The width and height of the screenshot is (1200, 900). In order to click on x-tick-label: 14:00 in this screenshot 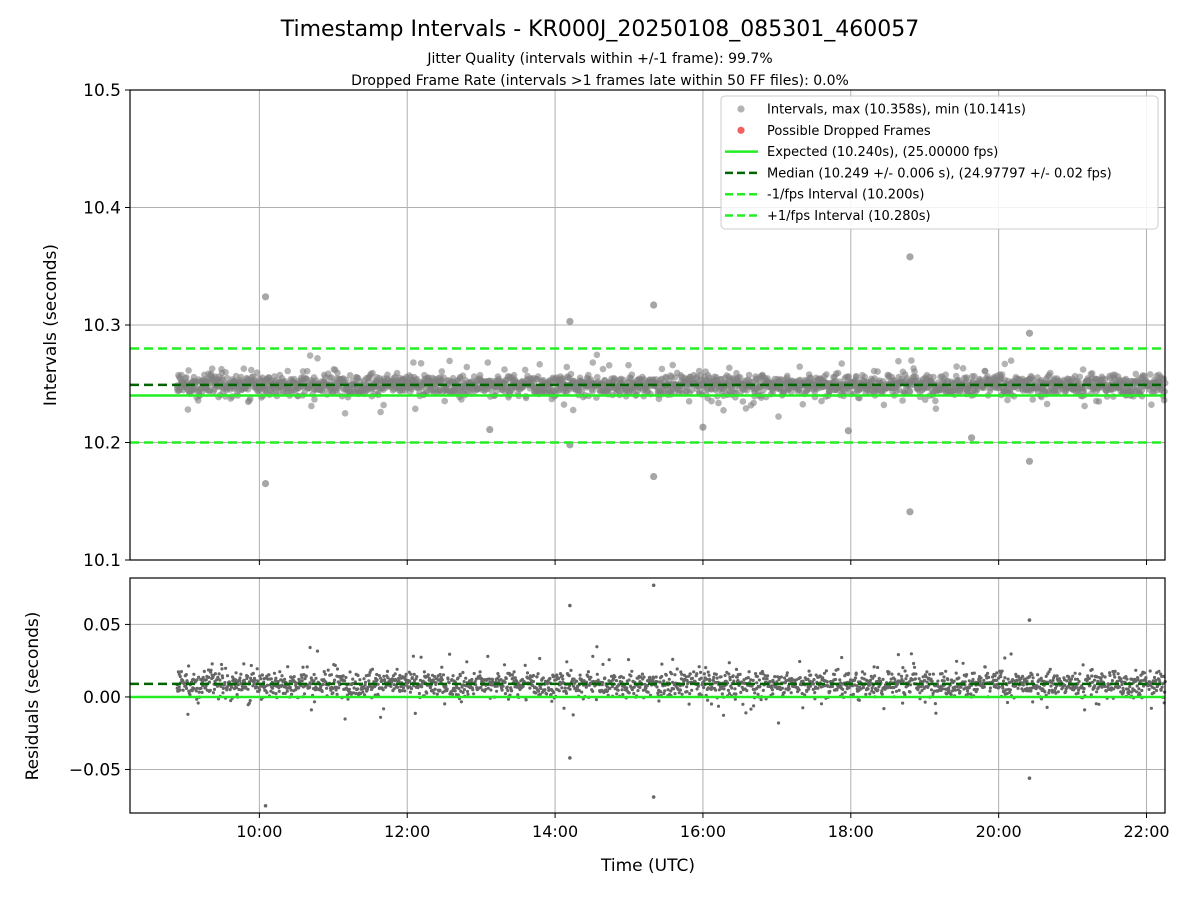, I will do `click(555, 831)`.